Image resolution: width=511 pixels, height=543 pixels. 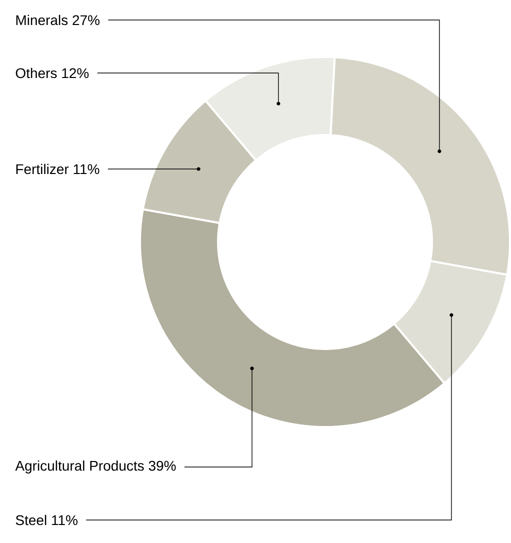 I want to click on slice-label: Fertilizer, so click(x=42, y=169).